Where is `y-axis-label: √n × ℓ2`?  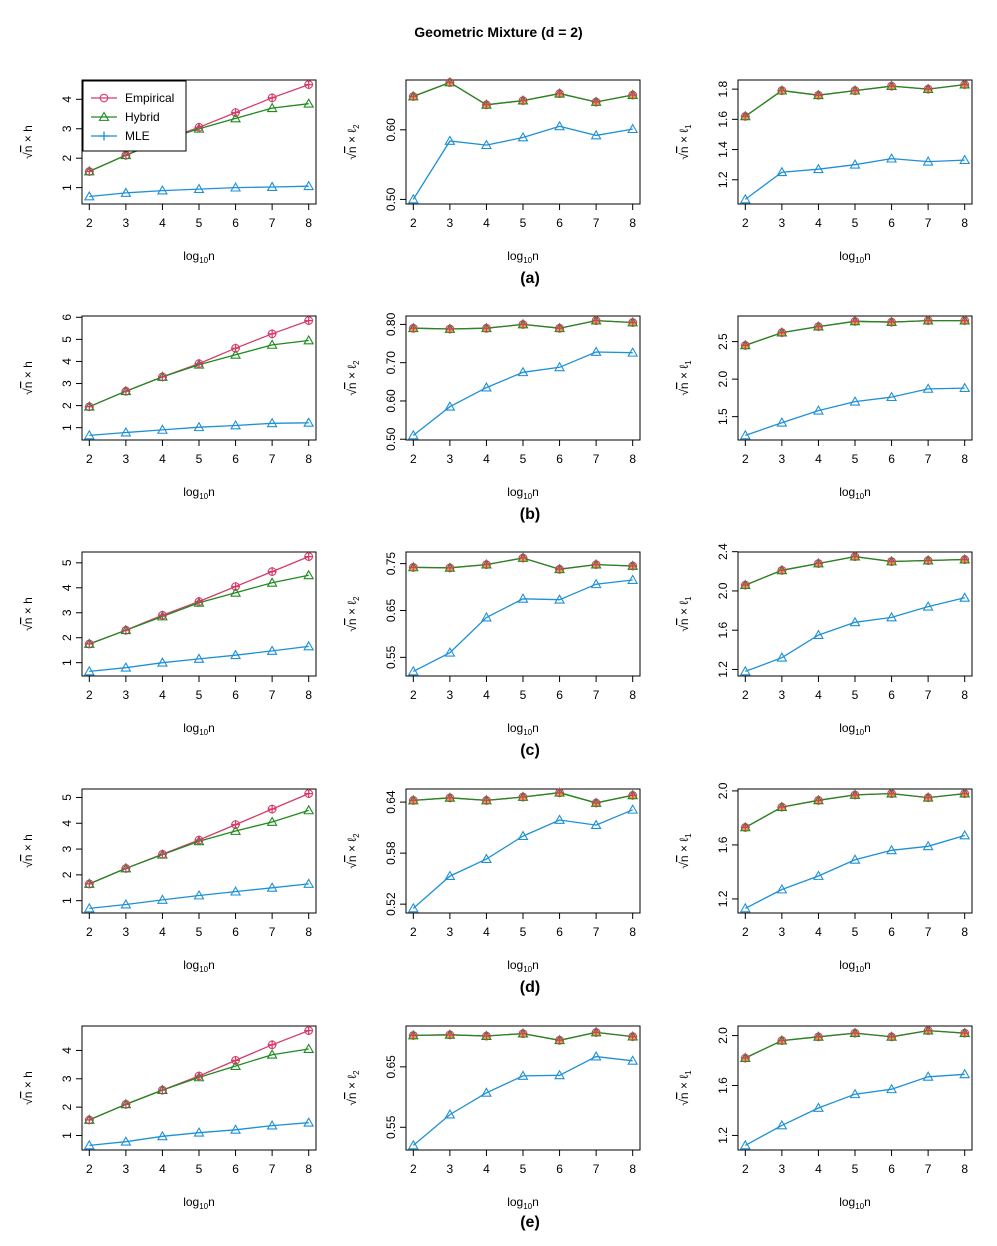
y-axis-label: √n × ℓ2 is located at coordinates (353, 1088).